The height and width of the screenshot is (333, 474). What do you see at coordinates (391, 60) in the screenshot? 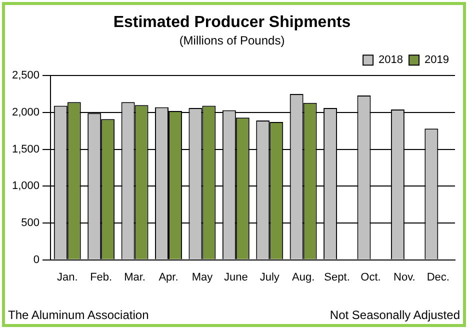
I see `legend-label: 2018` at bounding box center [391, 60].